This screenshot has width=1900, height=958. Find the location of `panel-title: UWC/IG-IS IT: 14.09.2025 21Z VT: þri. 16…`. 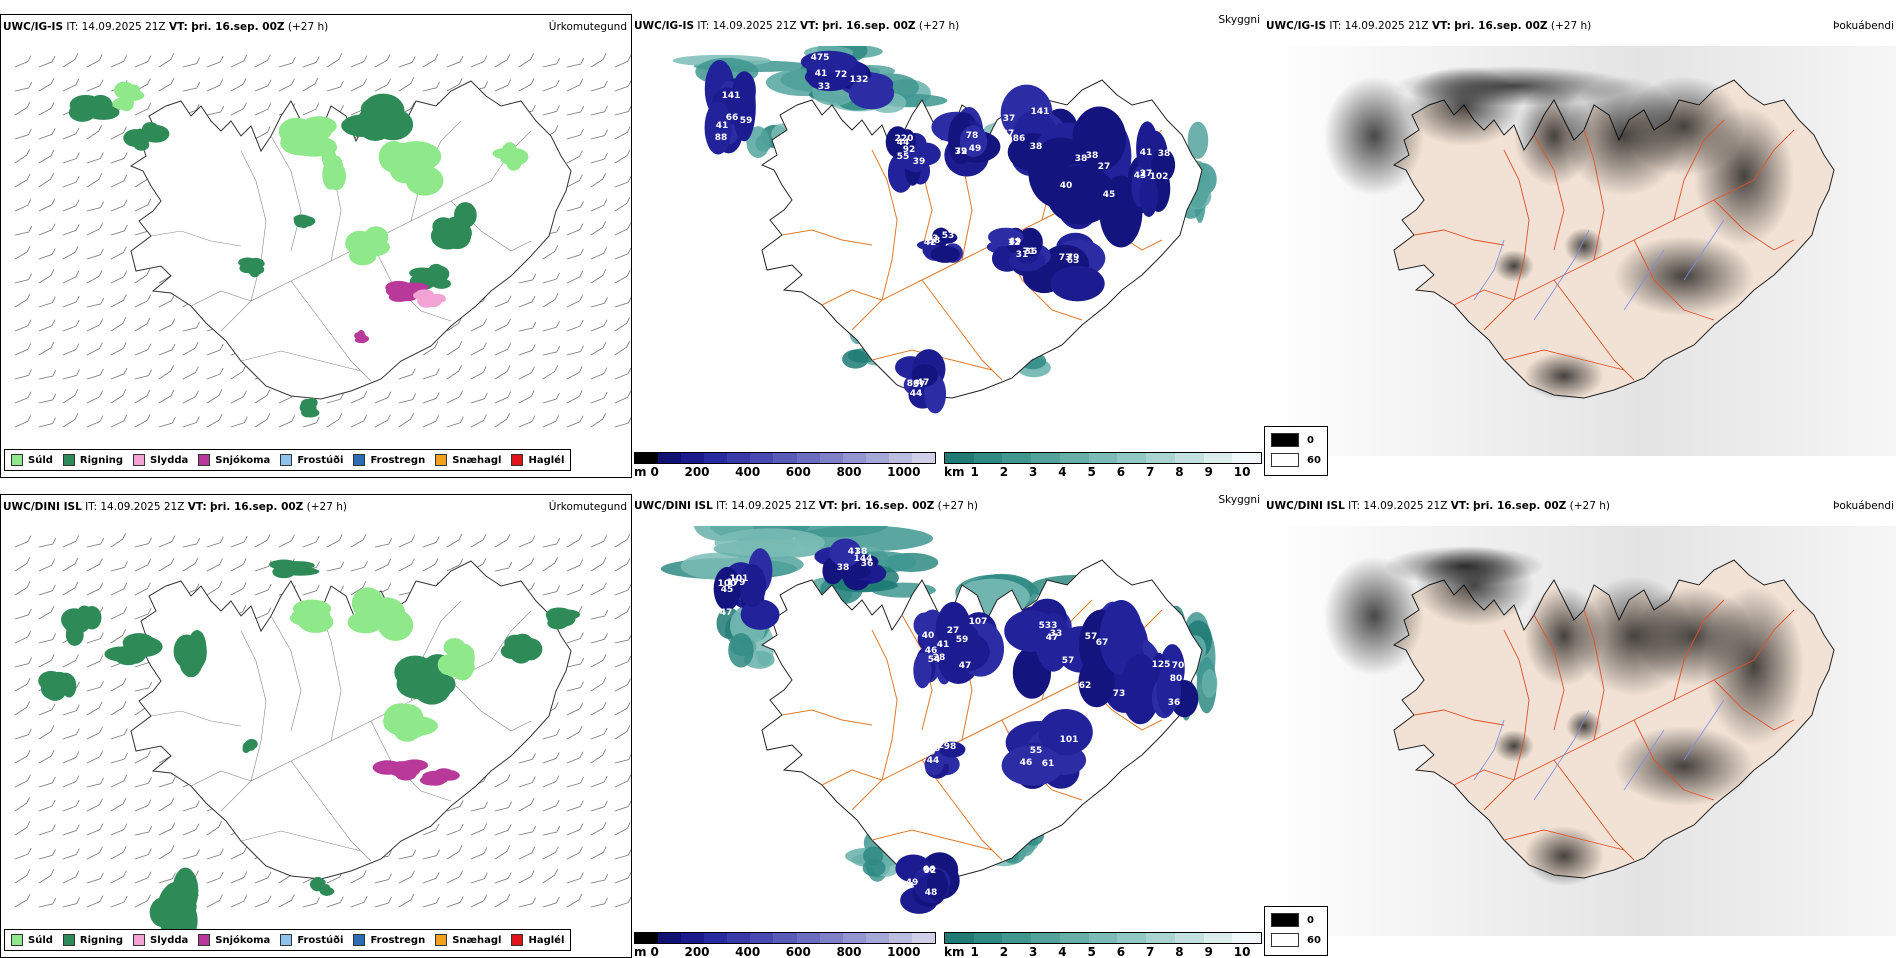

panel-title: UWC/IG-IS IT: 14.09.2025 21Z VT: þri. 16… is located at coordinates (165, 27).